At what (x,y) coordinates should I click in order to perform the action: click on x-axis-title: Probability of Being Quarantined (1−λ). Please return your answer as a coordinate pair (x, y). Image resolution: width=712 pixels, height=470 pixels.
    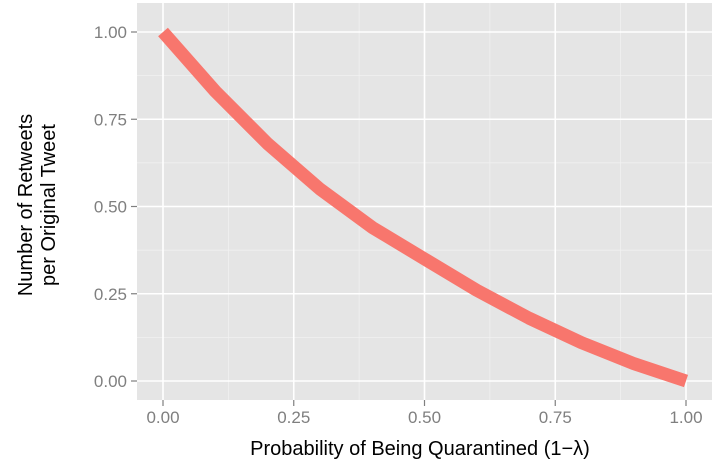
    Looking at the image, I should click on (420, 449).